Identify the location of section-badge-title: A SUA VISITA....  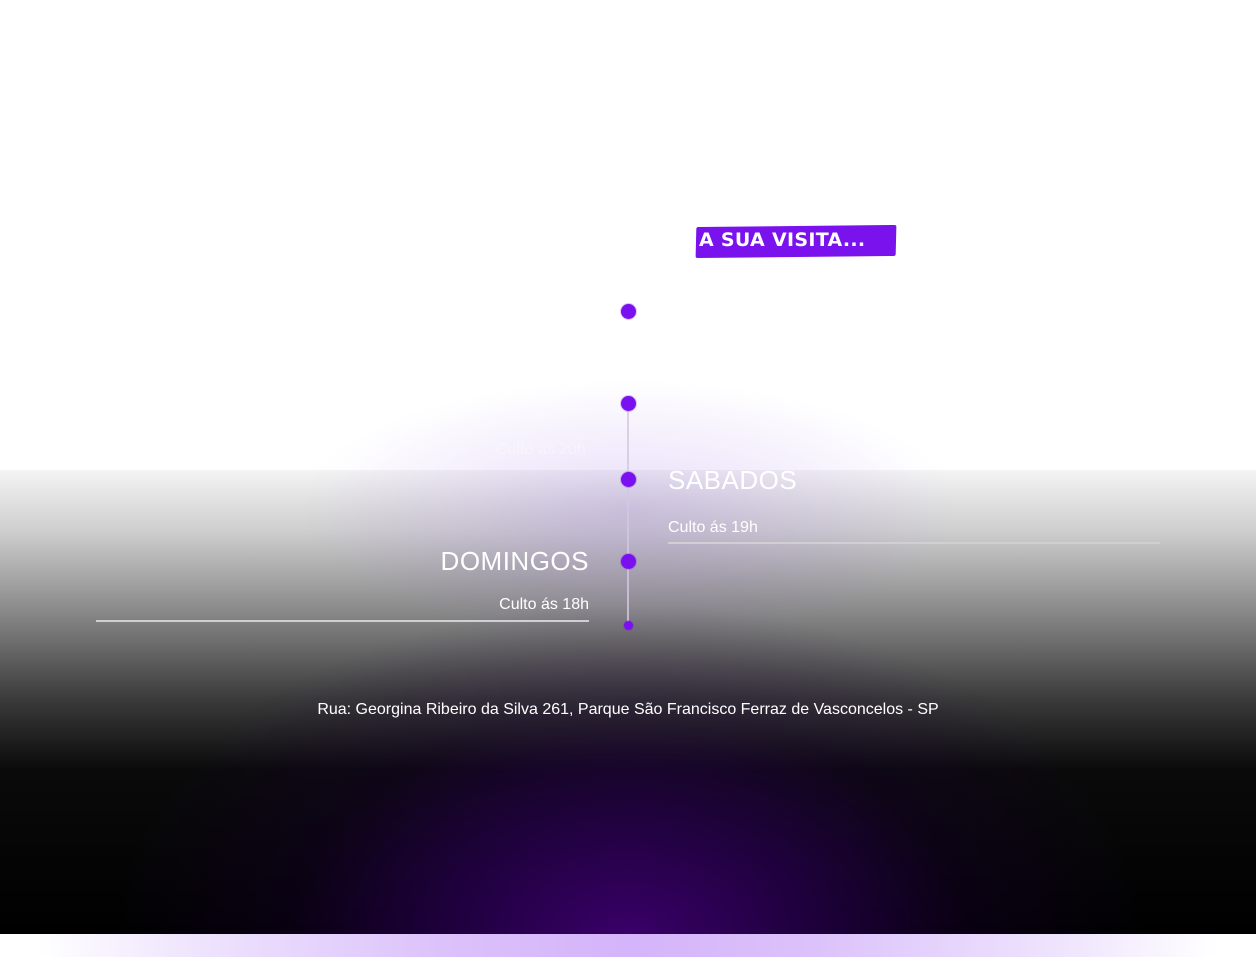
(782, 240).